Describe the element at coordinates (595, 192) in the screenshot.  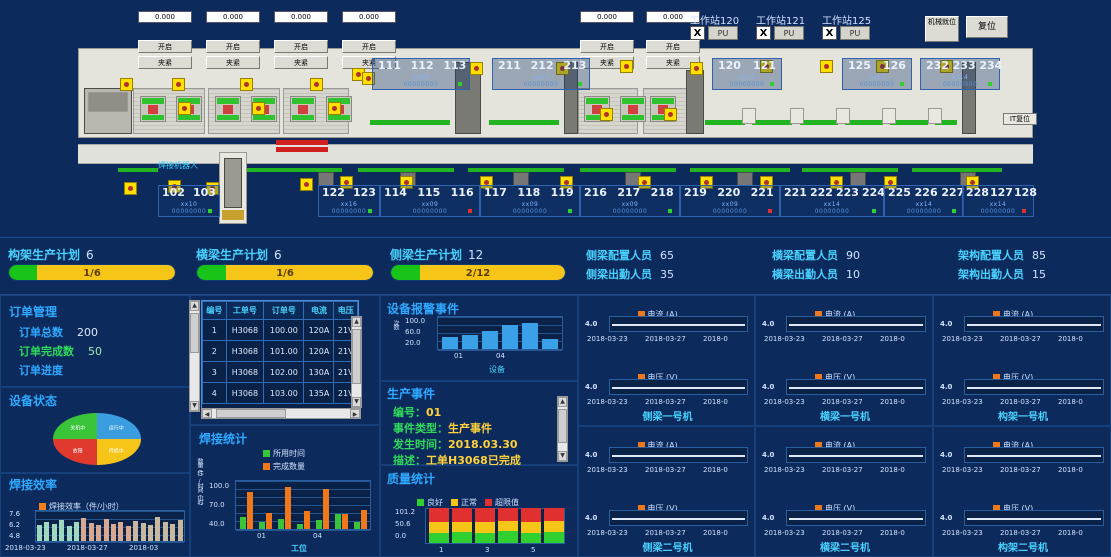
I see `station-number-b-216: 216` at that location.